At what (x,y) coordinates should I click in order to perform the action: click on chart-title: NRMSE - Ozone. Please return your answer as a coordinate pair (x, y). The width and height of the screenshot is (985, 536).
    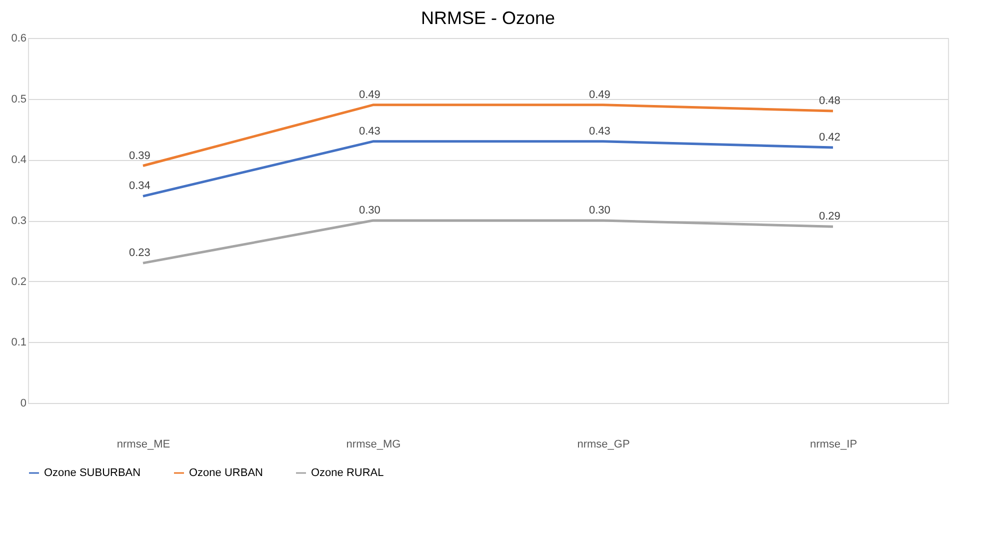
    Looking at the image, I should click on (488, 18).